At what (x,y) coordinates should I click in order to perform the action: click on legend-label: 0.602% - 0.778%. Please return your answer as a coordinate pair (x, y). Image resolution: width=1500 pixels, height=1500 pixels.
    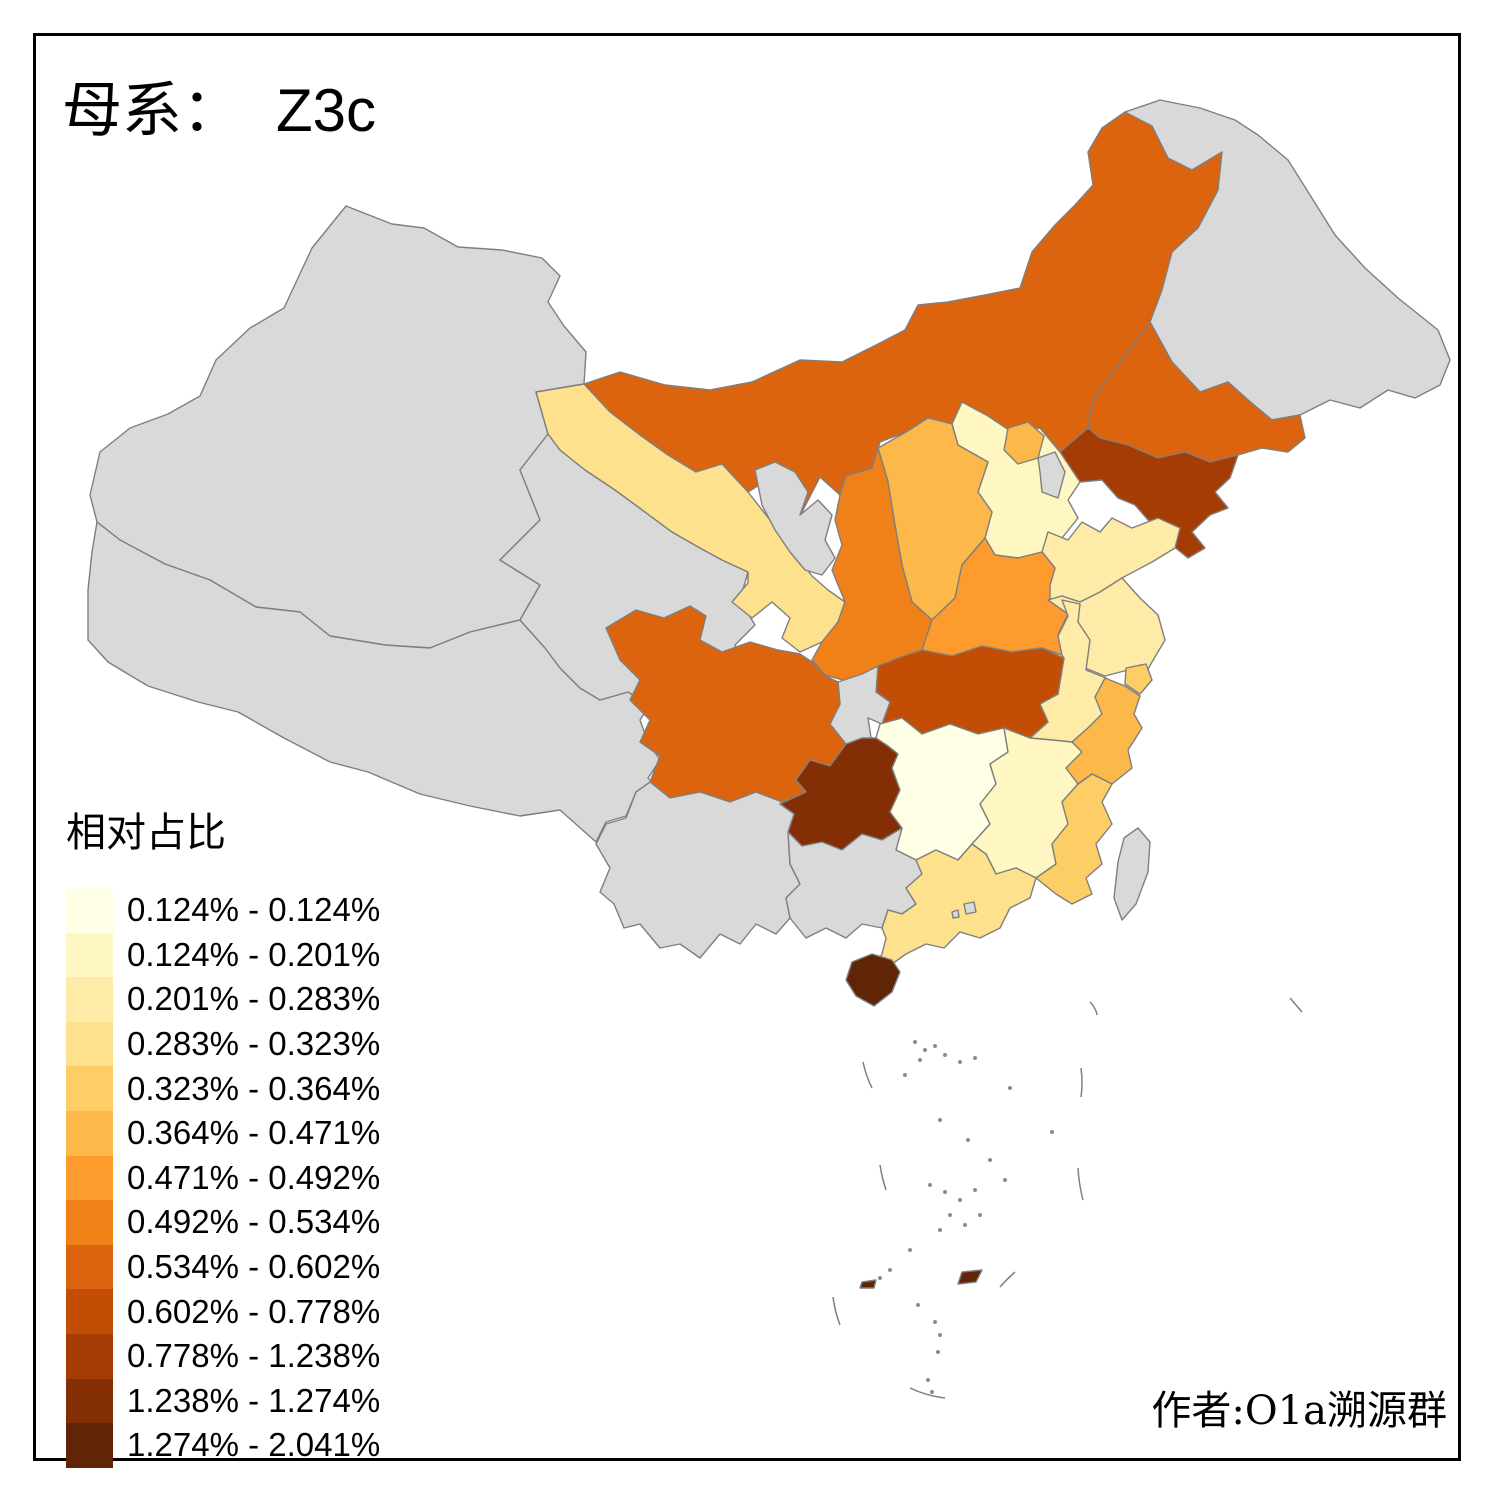
    Looking at the image, I should click on (254, 1311).